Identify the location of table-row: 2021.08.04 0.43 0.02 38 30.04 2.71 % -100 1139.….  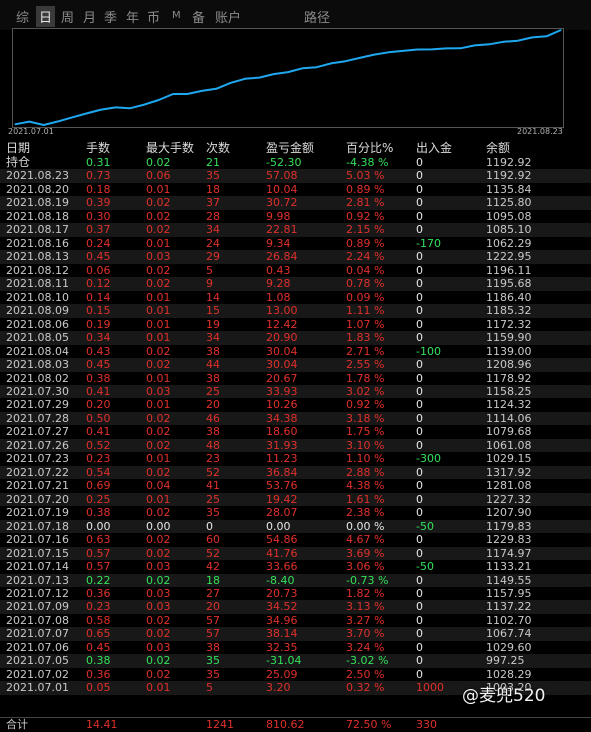
(295, 351).